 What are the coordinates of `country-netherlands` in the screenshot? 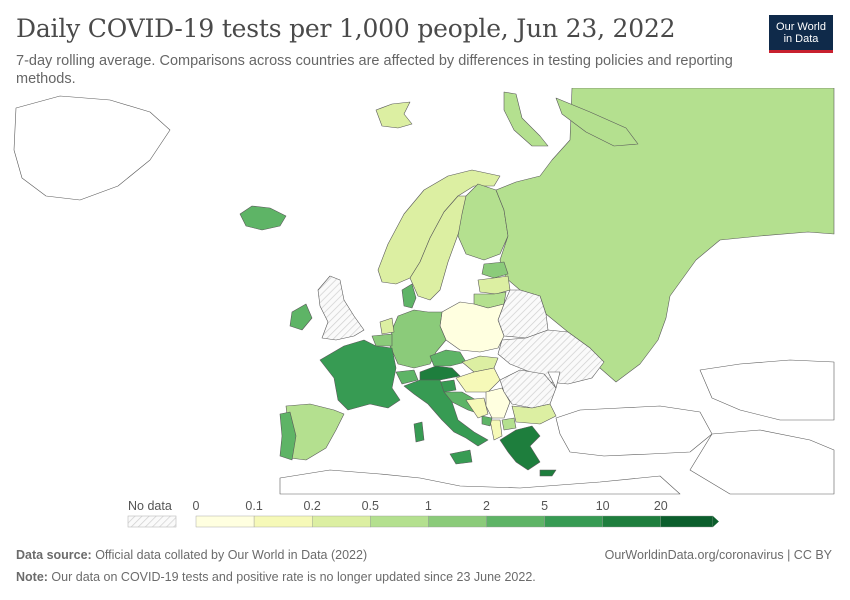 It's located at (387, 326).